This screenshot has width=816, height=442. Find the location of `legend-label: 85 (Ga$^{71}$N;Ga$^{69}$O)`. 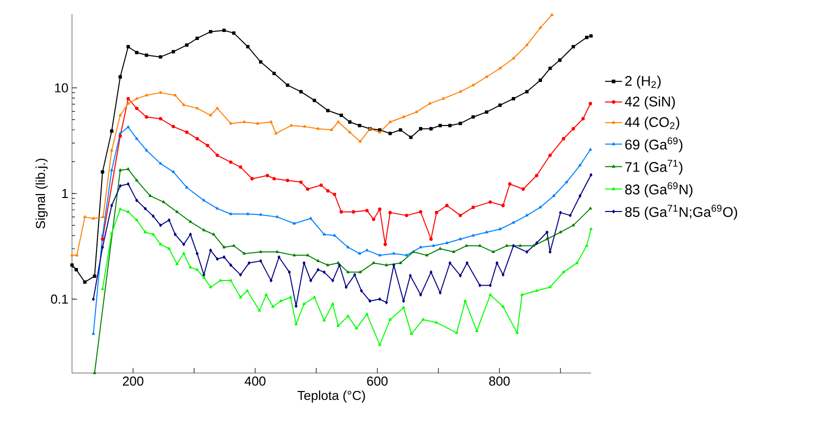

legend-label: 85 (Ga$^{71}$N;Ga$^{69}$O) is located at coordinates (681, 212).